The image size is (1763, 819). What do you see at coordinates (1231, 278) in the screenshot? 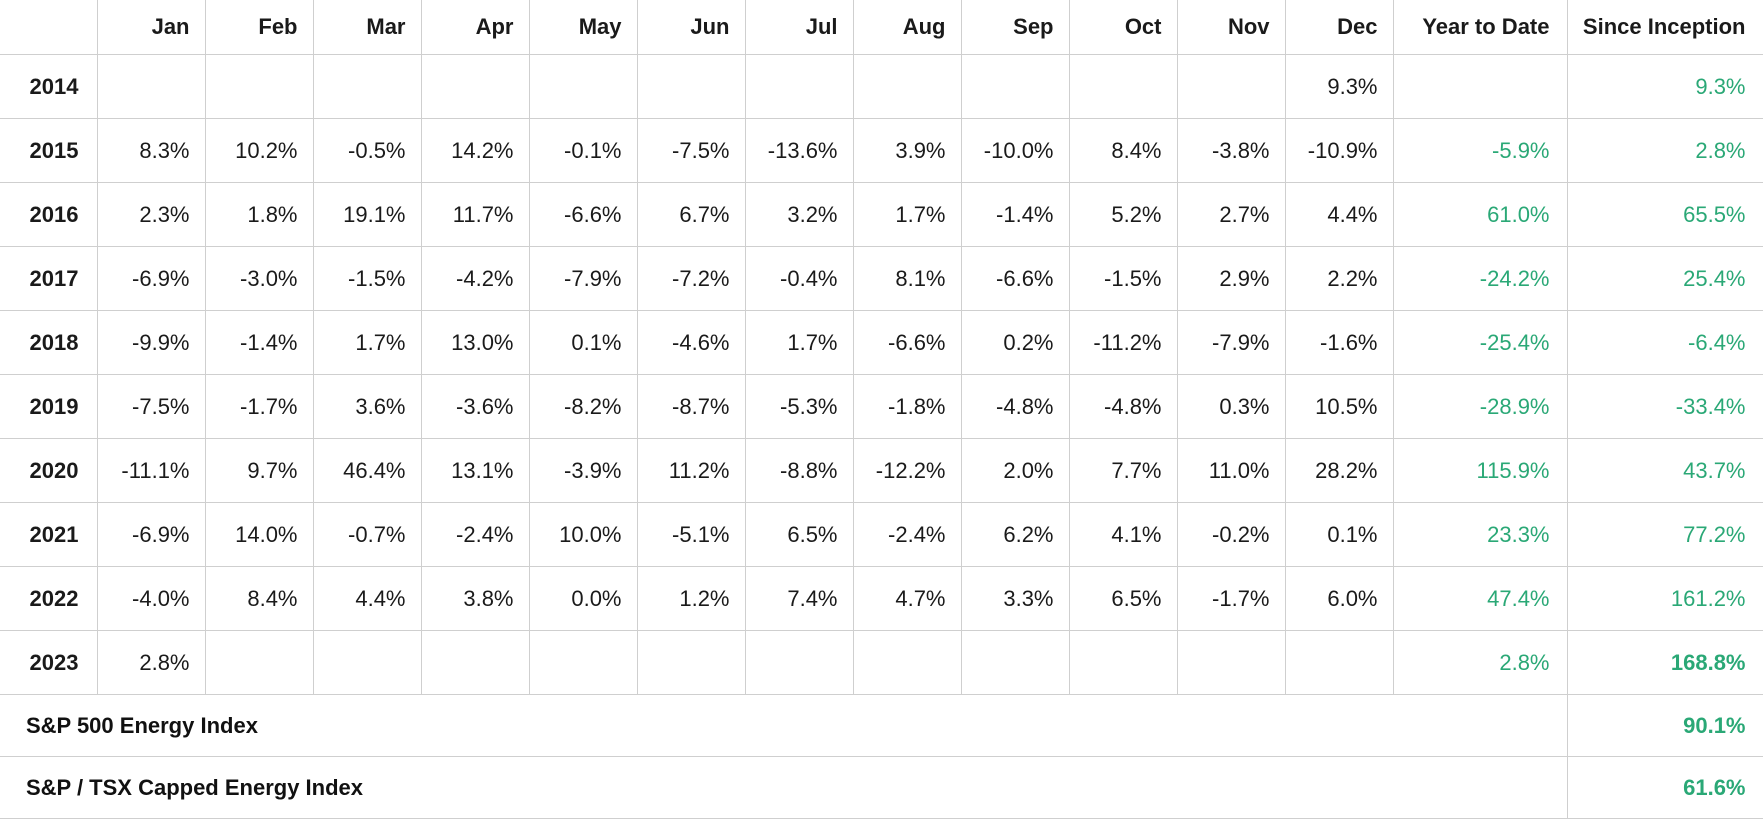
I see `return-cell-nov: 2.9%` at bounding box center [1231, 278].